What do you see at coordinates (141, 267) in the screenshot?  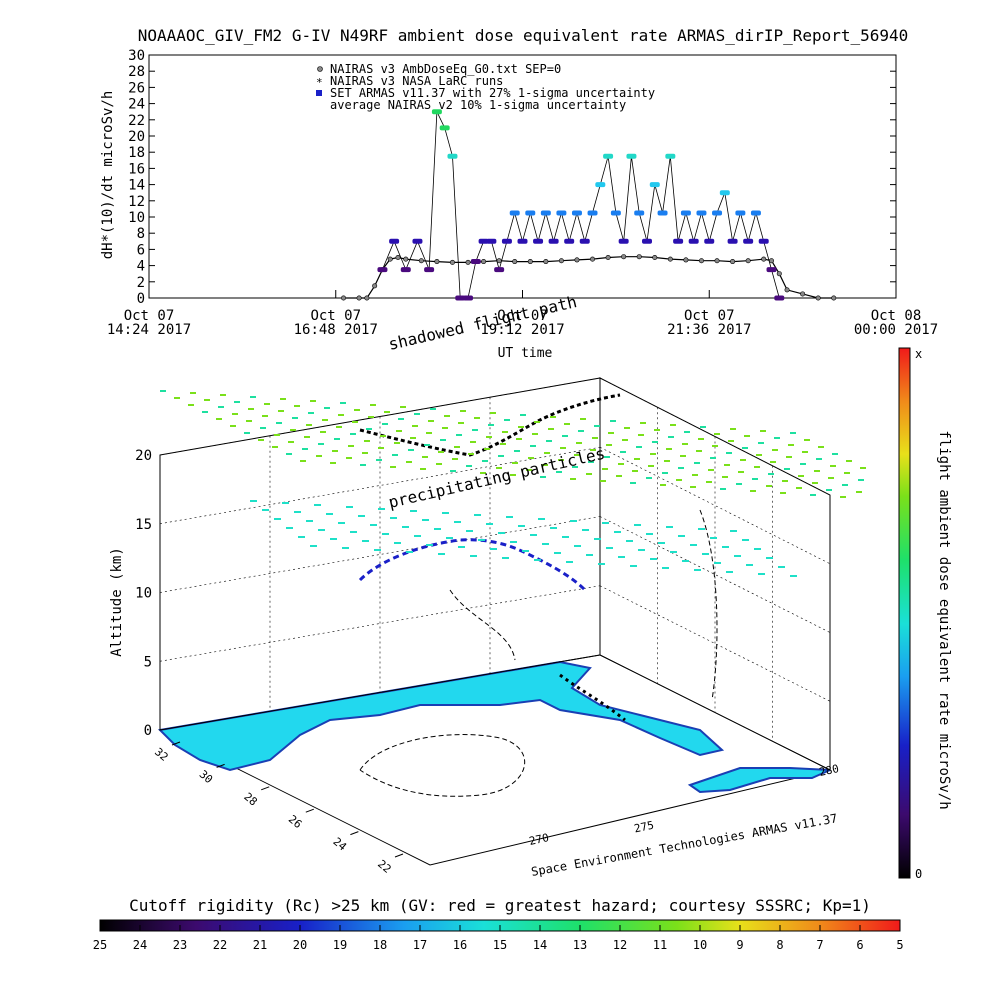 I see `y-tick-label: 4` at bounding box center [141, 267].